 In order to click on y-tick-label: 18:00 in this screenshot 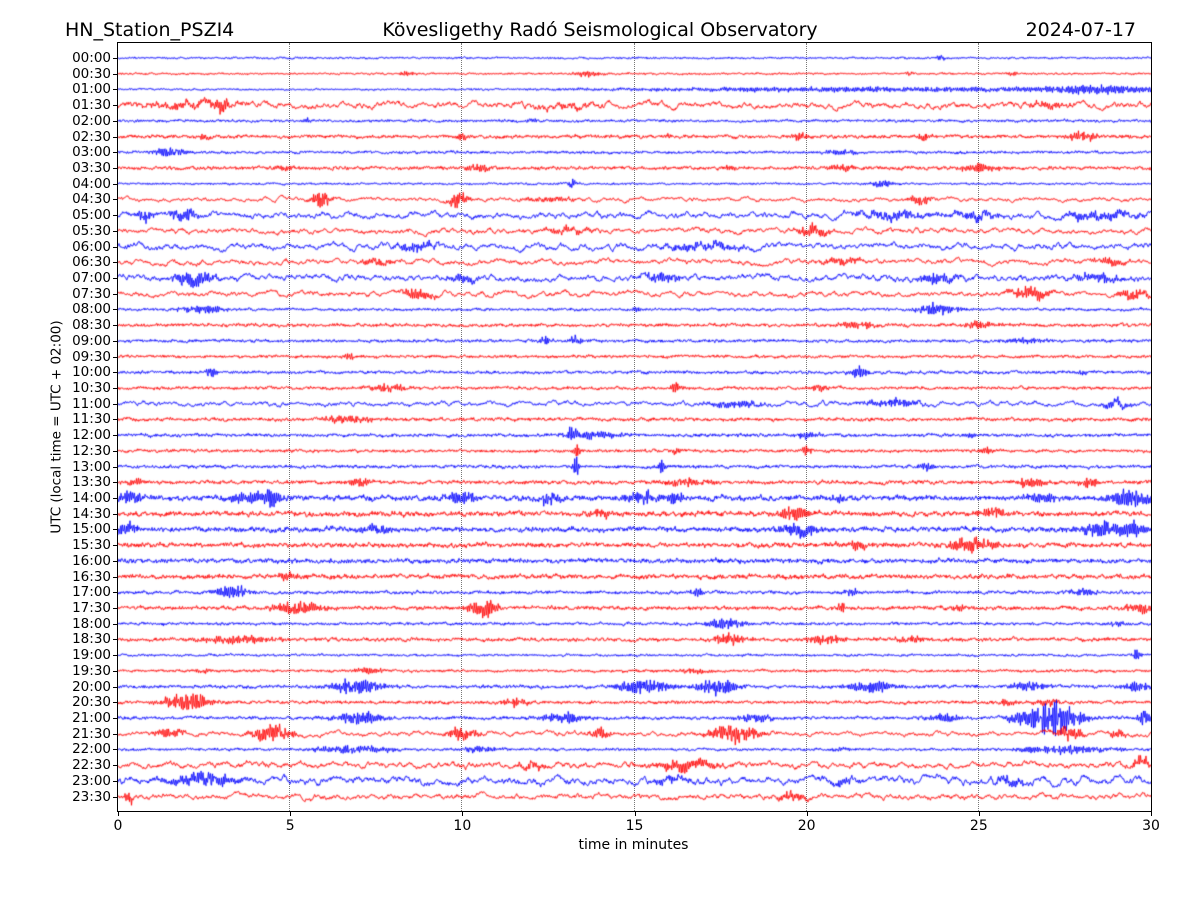, I will do `click(91, 623)`.